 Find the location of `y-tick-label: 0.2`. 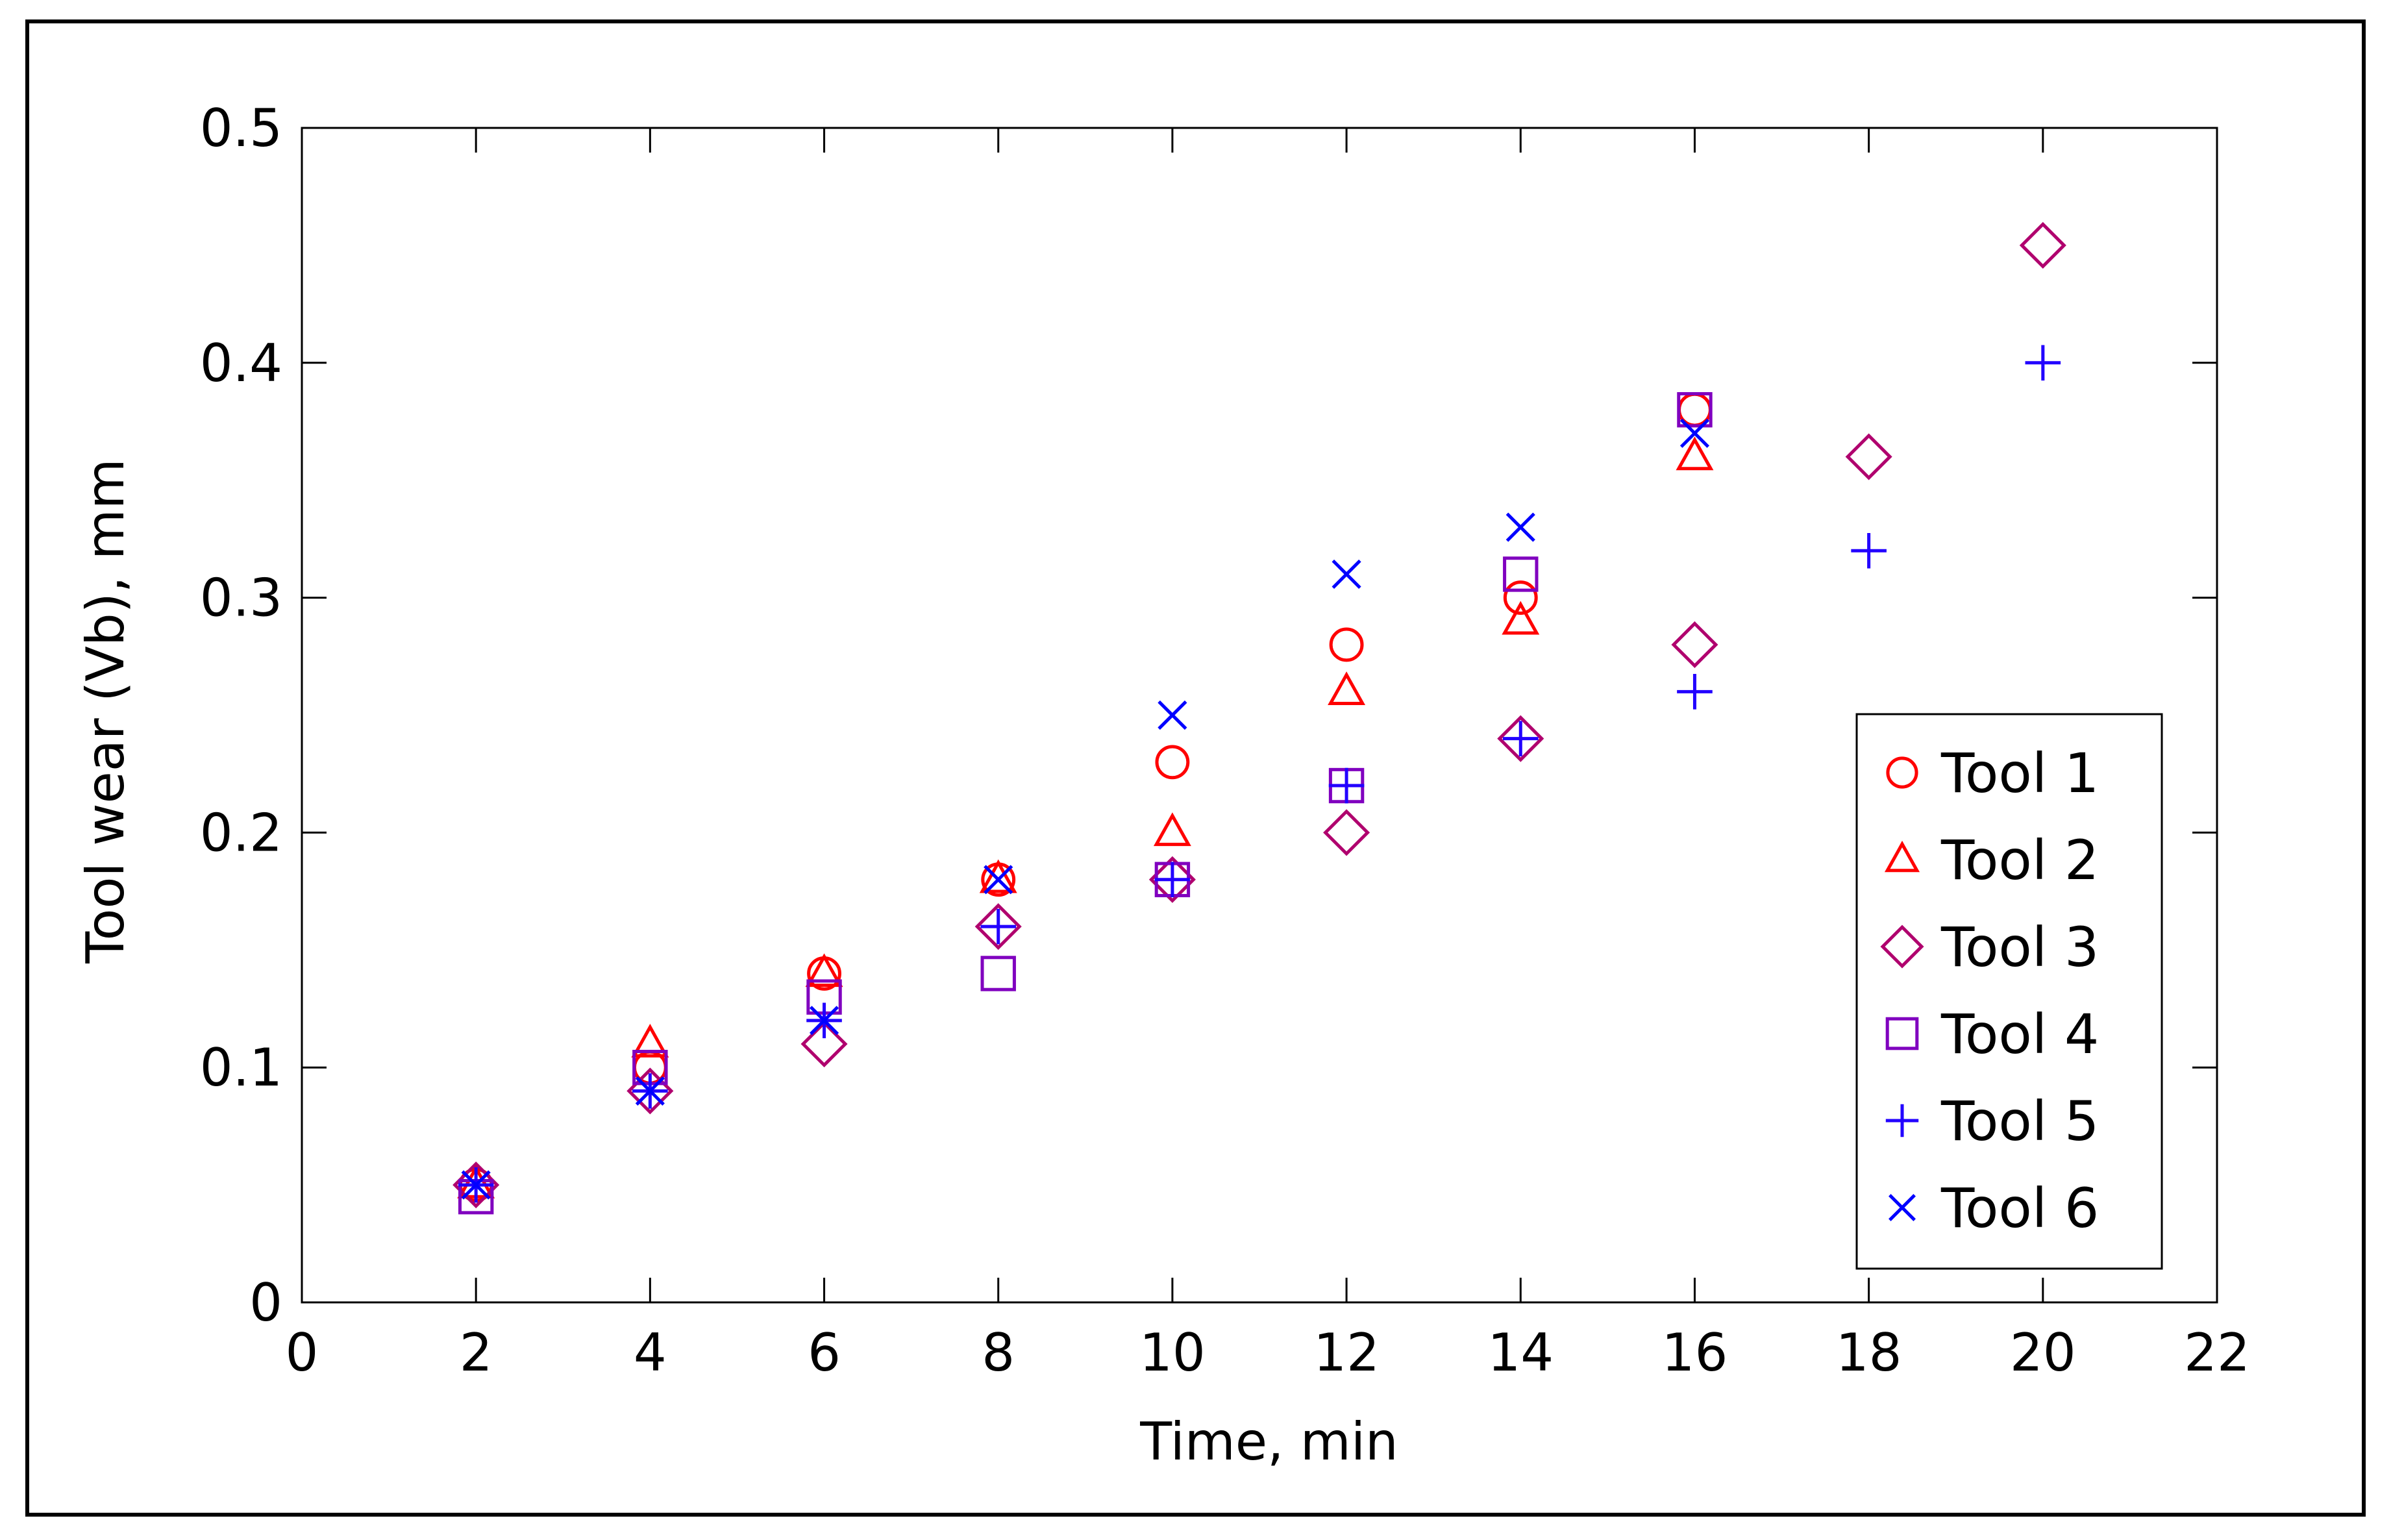

y-tick-label: 0.2 is located at coordinates (241, 832).